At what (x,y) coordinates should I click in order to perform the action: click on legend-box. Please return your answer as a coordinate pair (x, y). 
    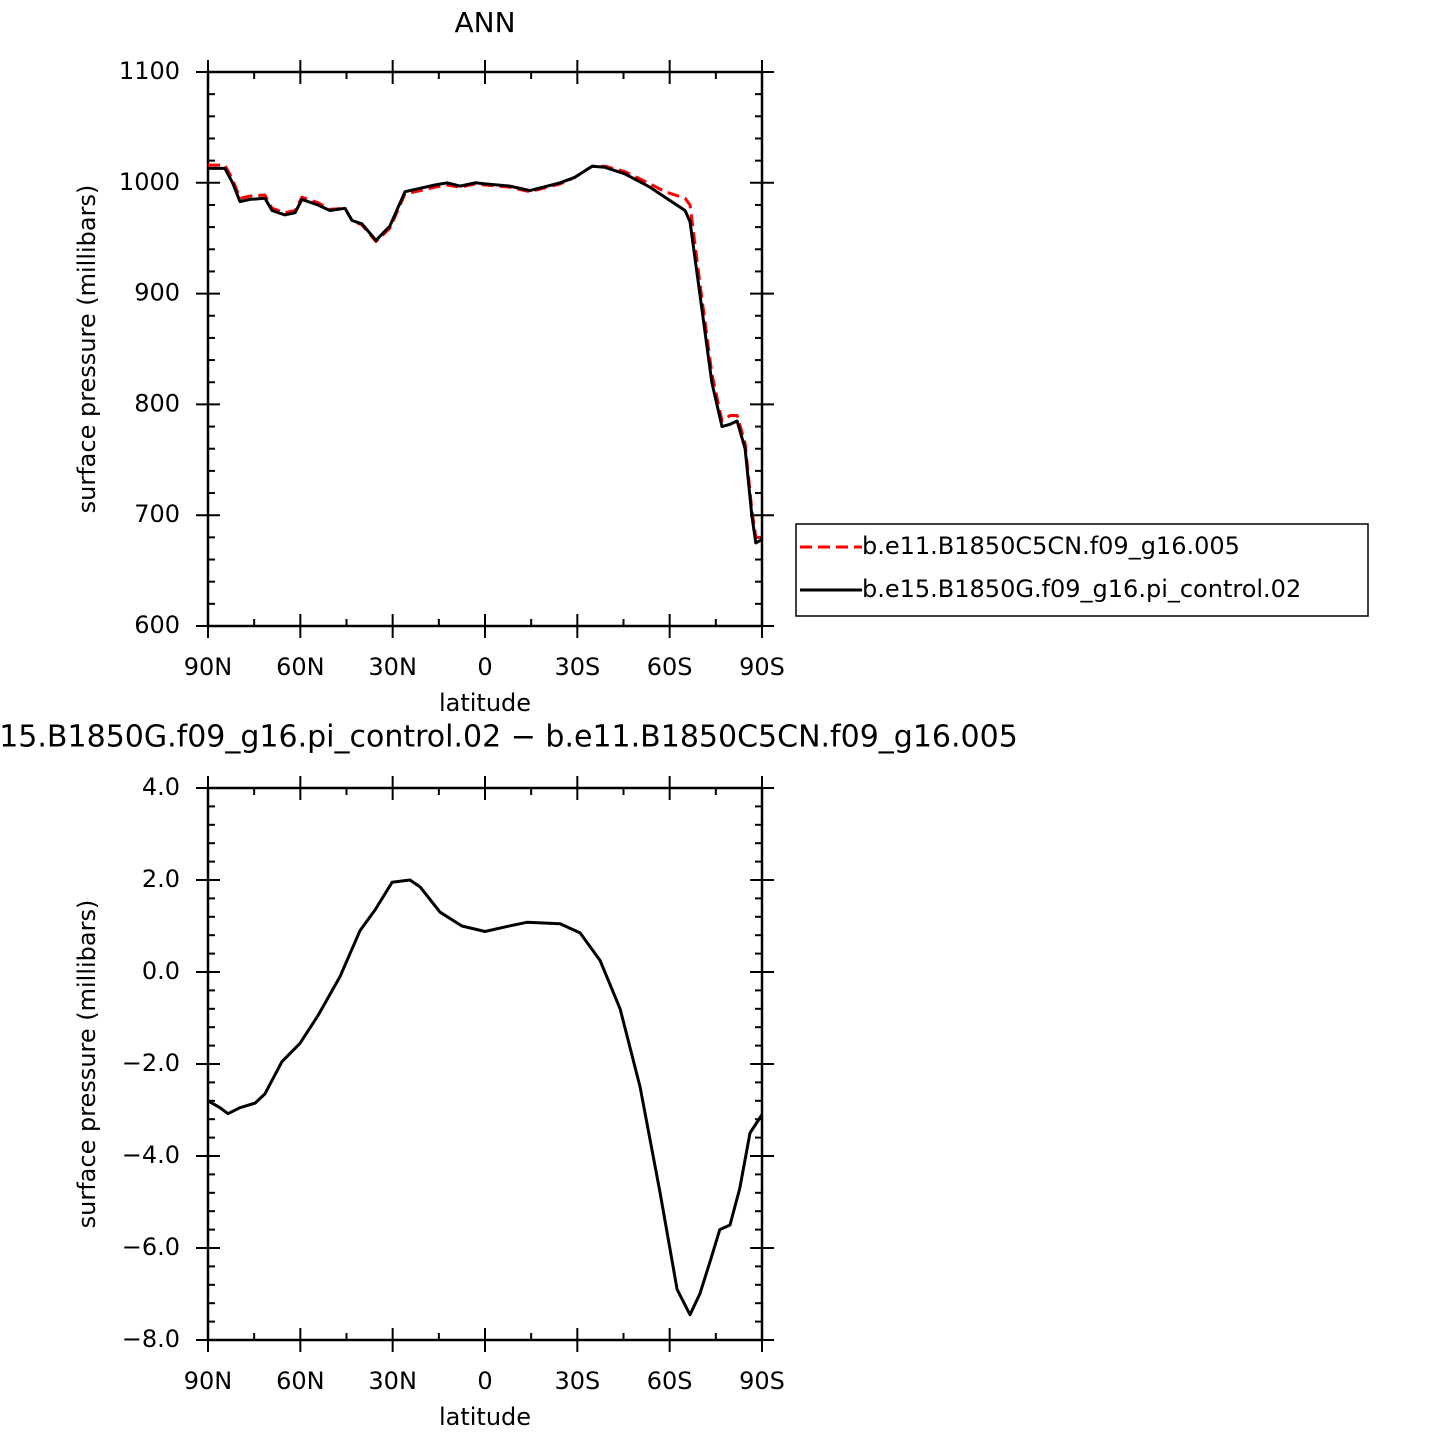
    Looking at the image, I should click on (1082, 570).